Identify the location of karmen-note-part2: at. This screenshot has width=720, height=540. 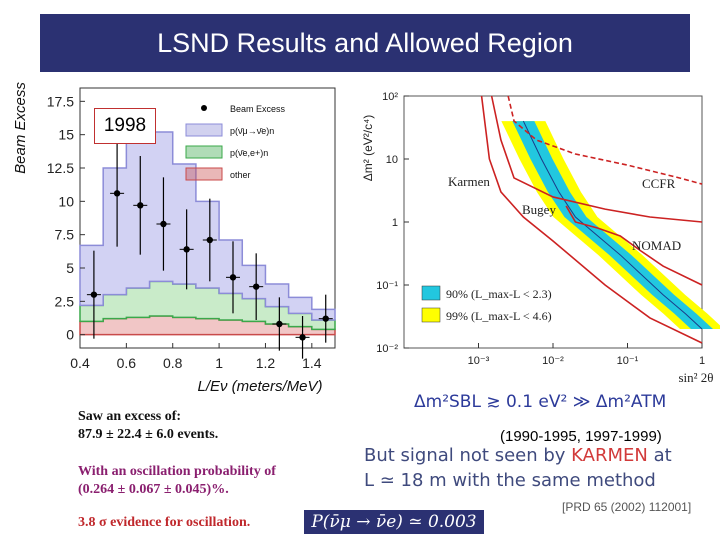
(659, 455).